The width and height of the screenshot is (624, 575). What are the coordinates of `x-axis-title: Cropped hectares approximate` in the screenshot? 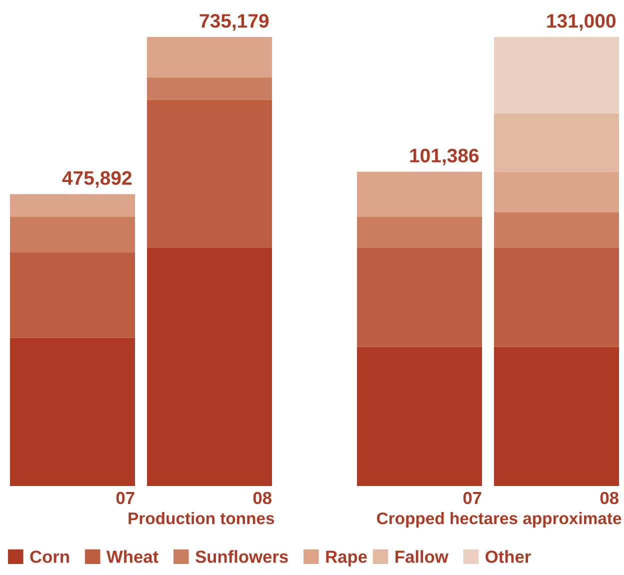 It's located at (499, 520).